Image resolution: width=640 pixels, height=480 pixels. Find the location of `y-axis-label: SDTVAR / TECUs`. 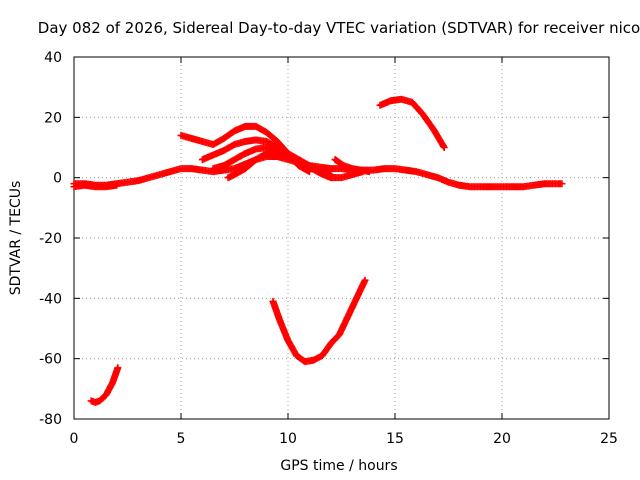

y-axis-label: SDTVAR / TECUs is located at coordinates (16, 238).